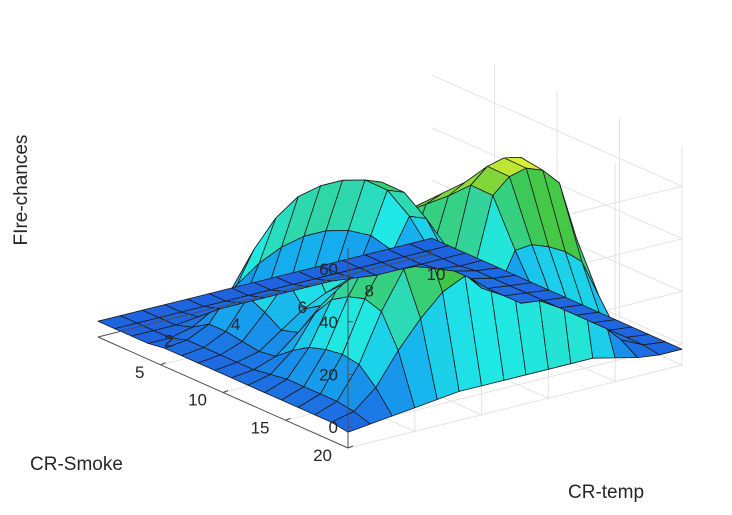 Image resolution: width=732 pixels, height=515 pixels. I want to click on z-axis-label: FIre-chances, so click(21, 190).